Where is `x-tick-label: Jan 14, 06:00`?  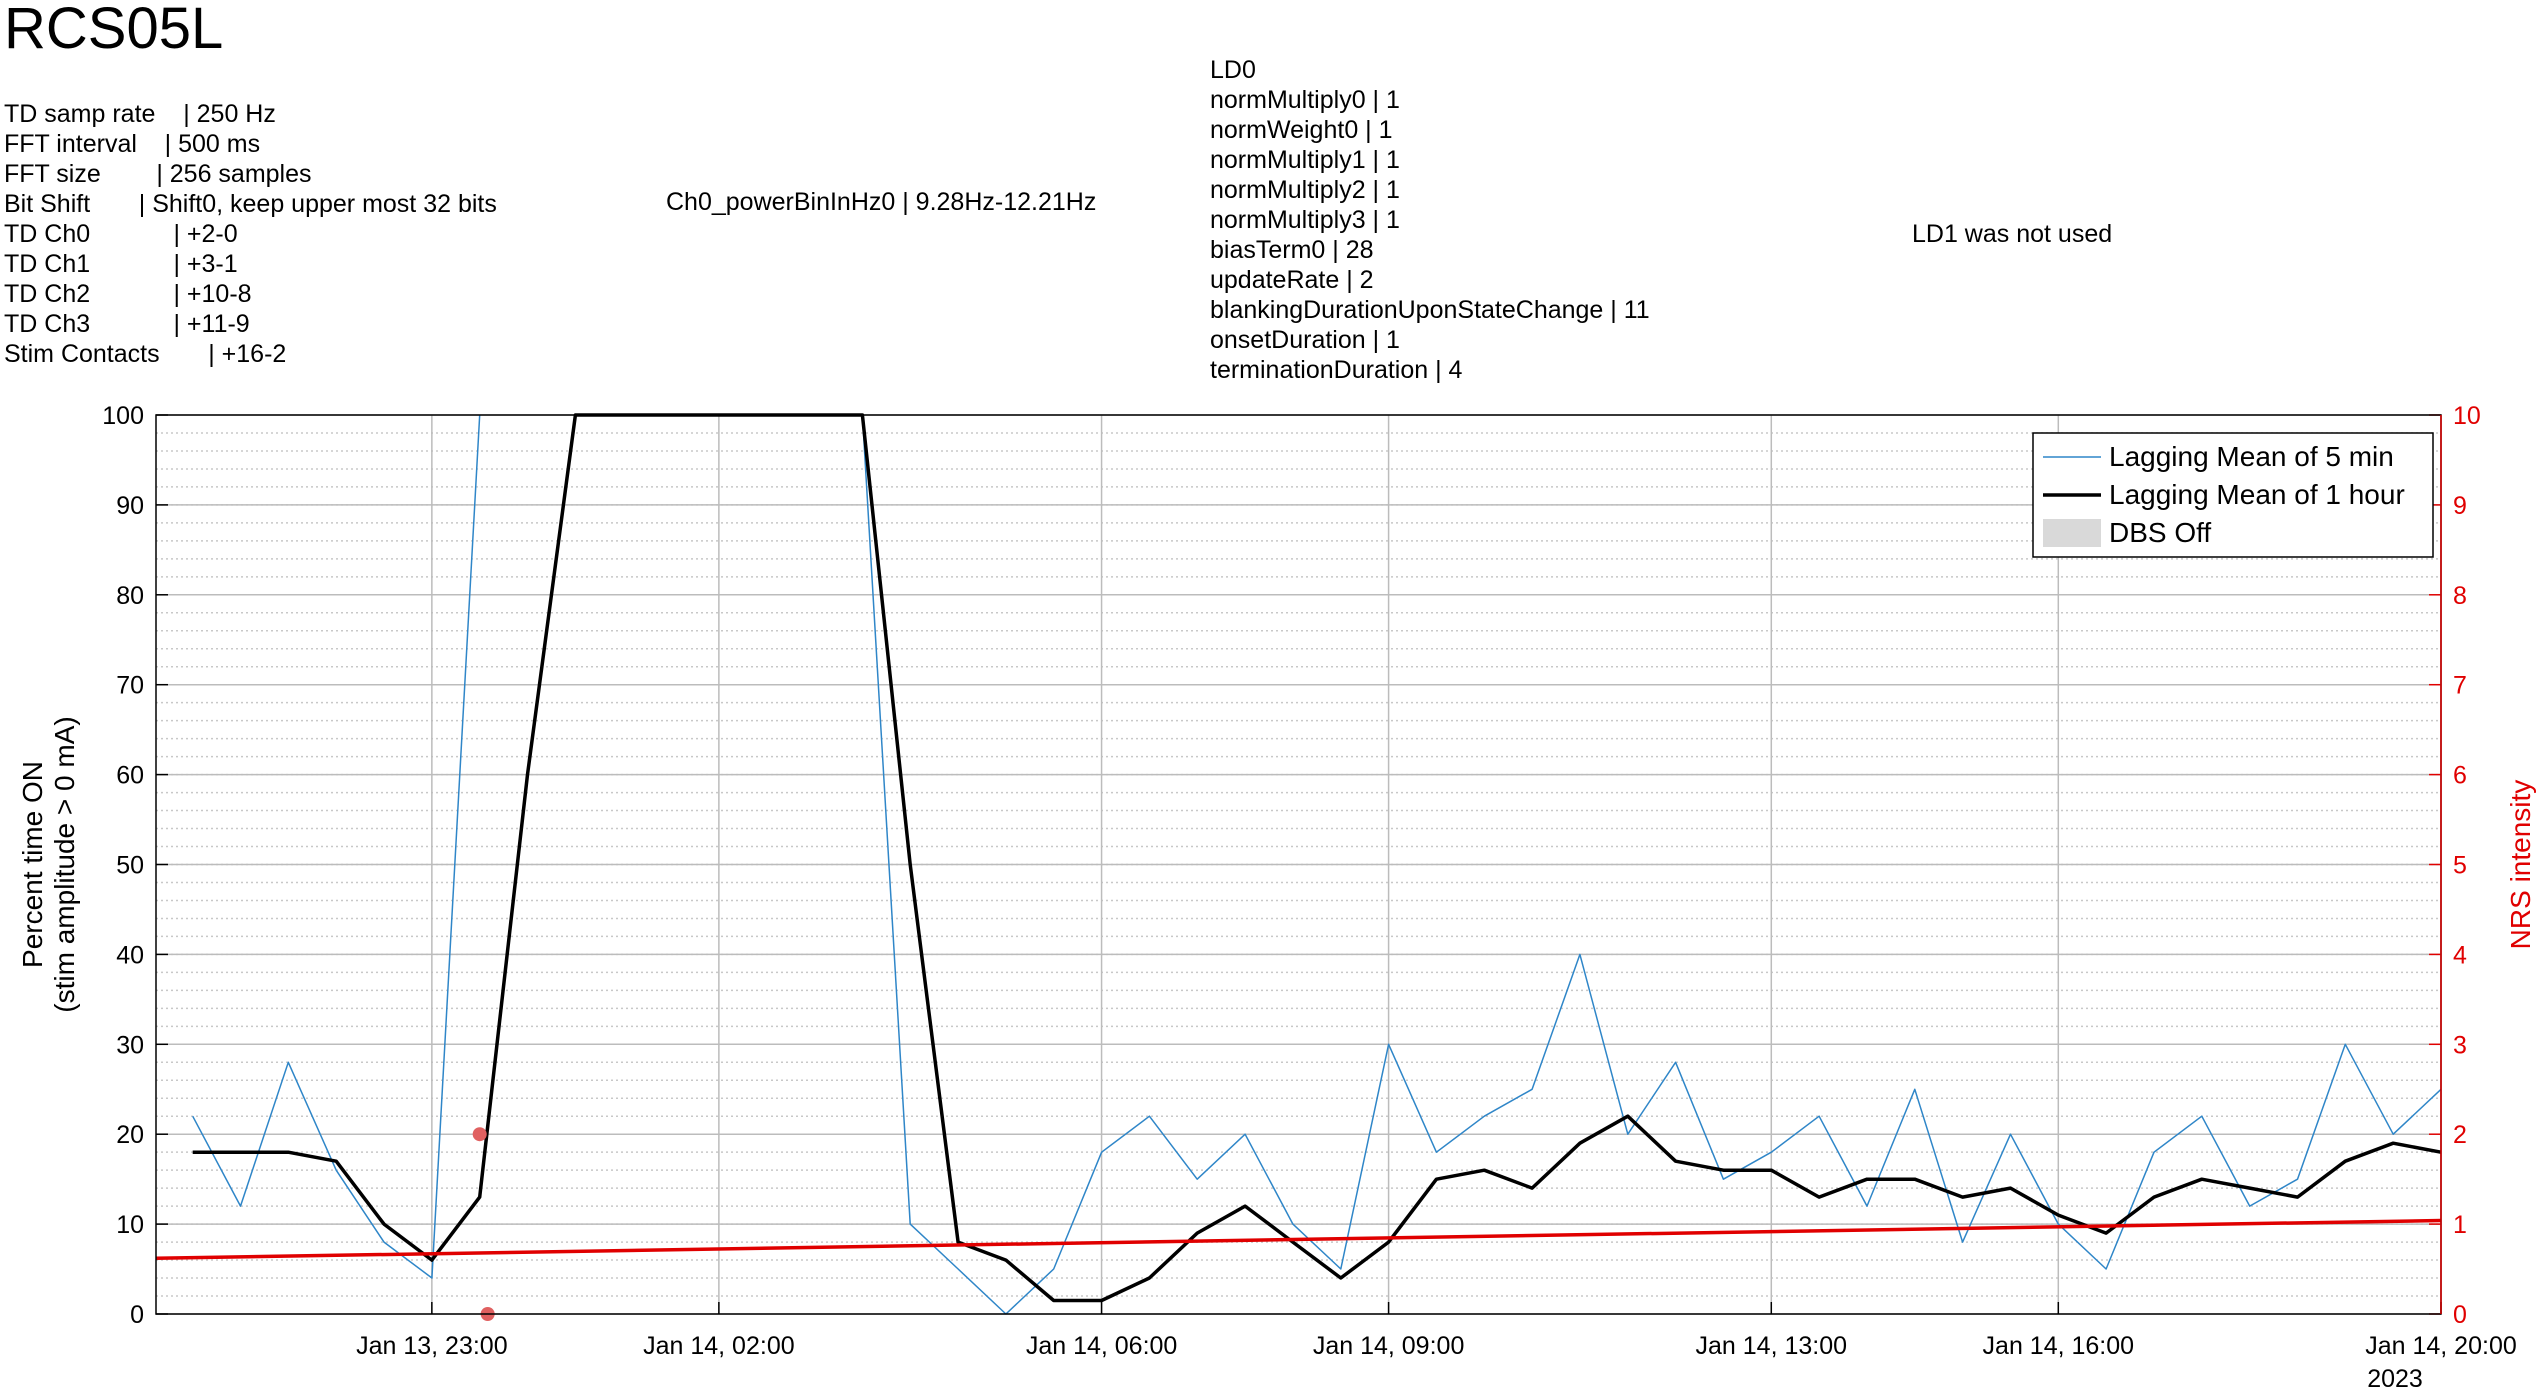 x-tick-label: Jan 14, 06:00 is located at coordinates (1102, 1346).